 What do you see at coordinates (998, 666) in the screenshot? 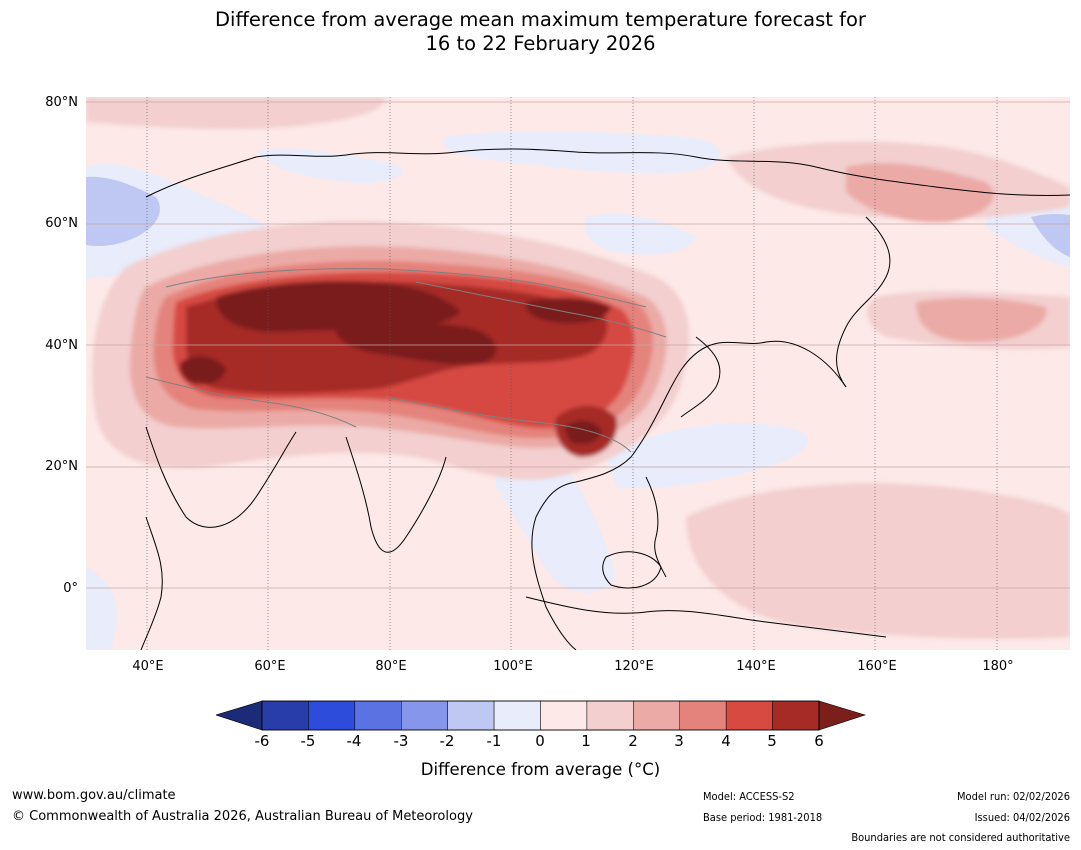
I see `lon-label-180: 180°` at bounding box center [998, 666].